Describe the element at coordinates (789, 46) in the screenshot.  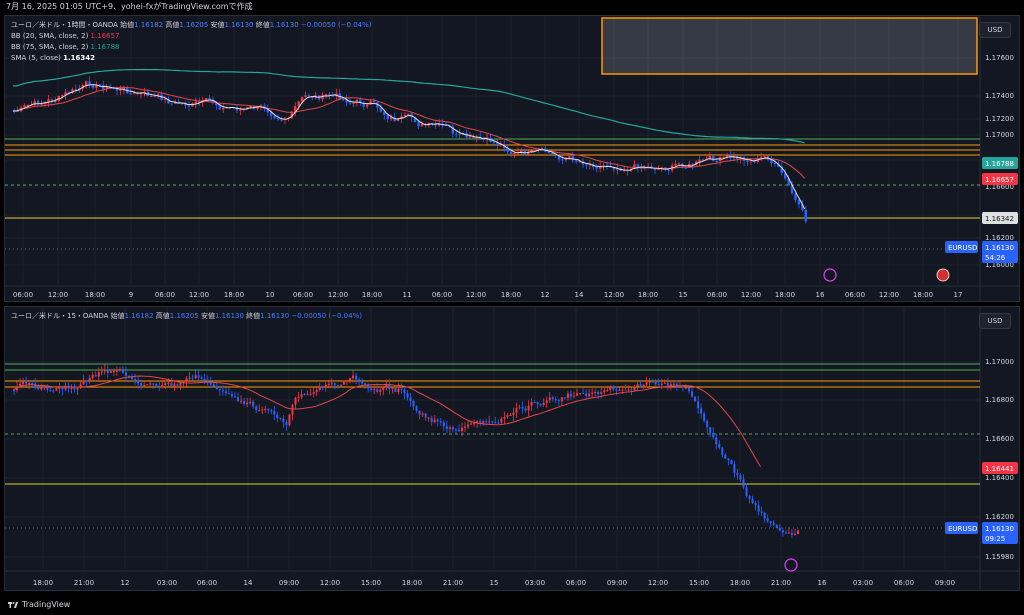
I see `supply-zone-rectangle` at that location.